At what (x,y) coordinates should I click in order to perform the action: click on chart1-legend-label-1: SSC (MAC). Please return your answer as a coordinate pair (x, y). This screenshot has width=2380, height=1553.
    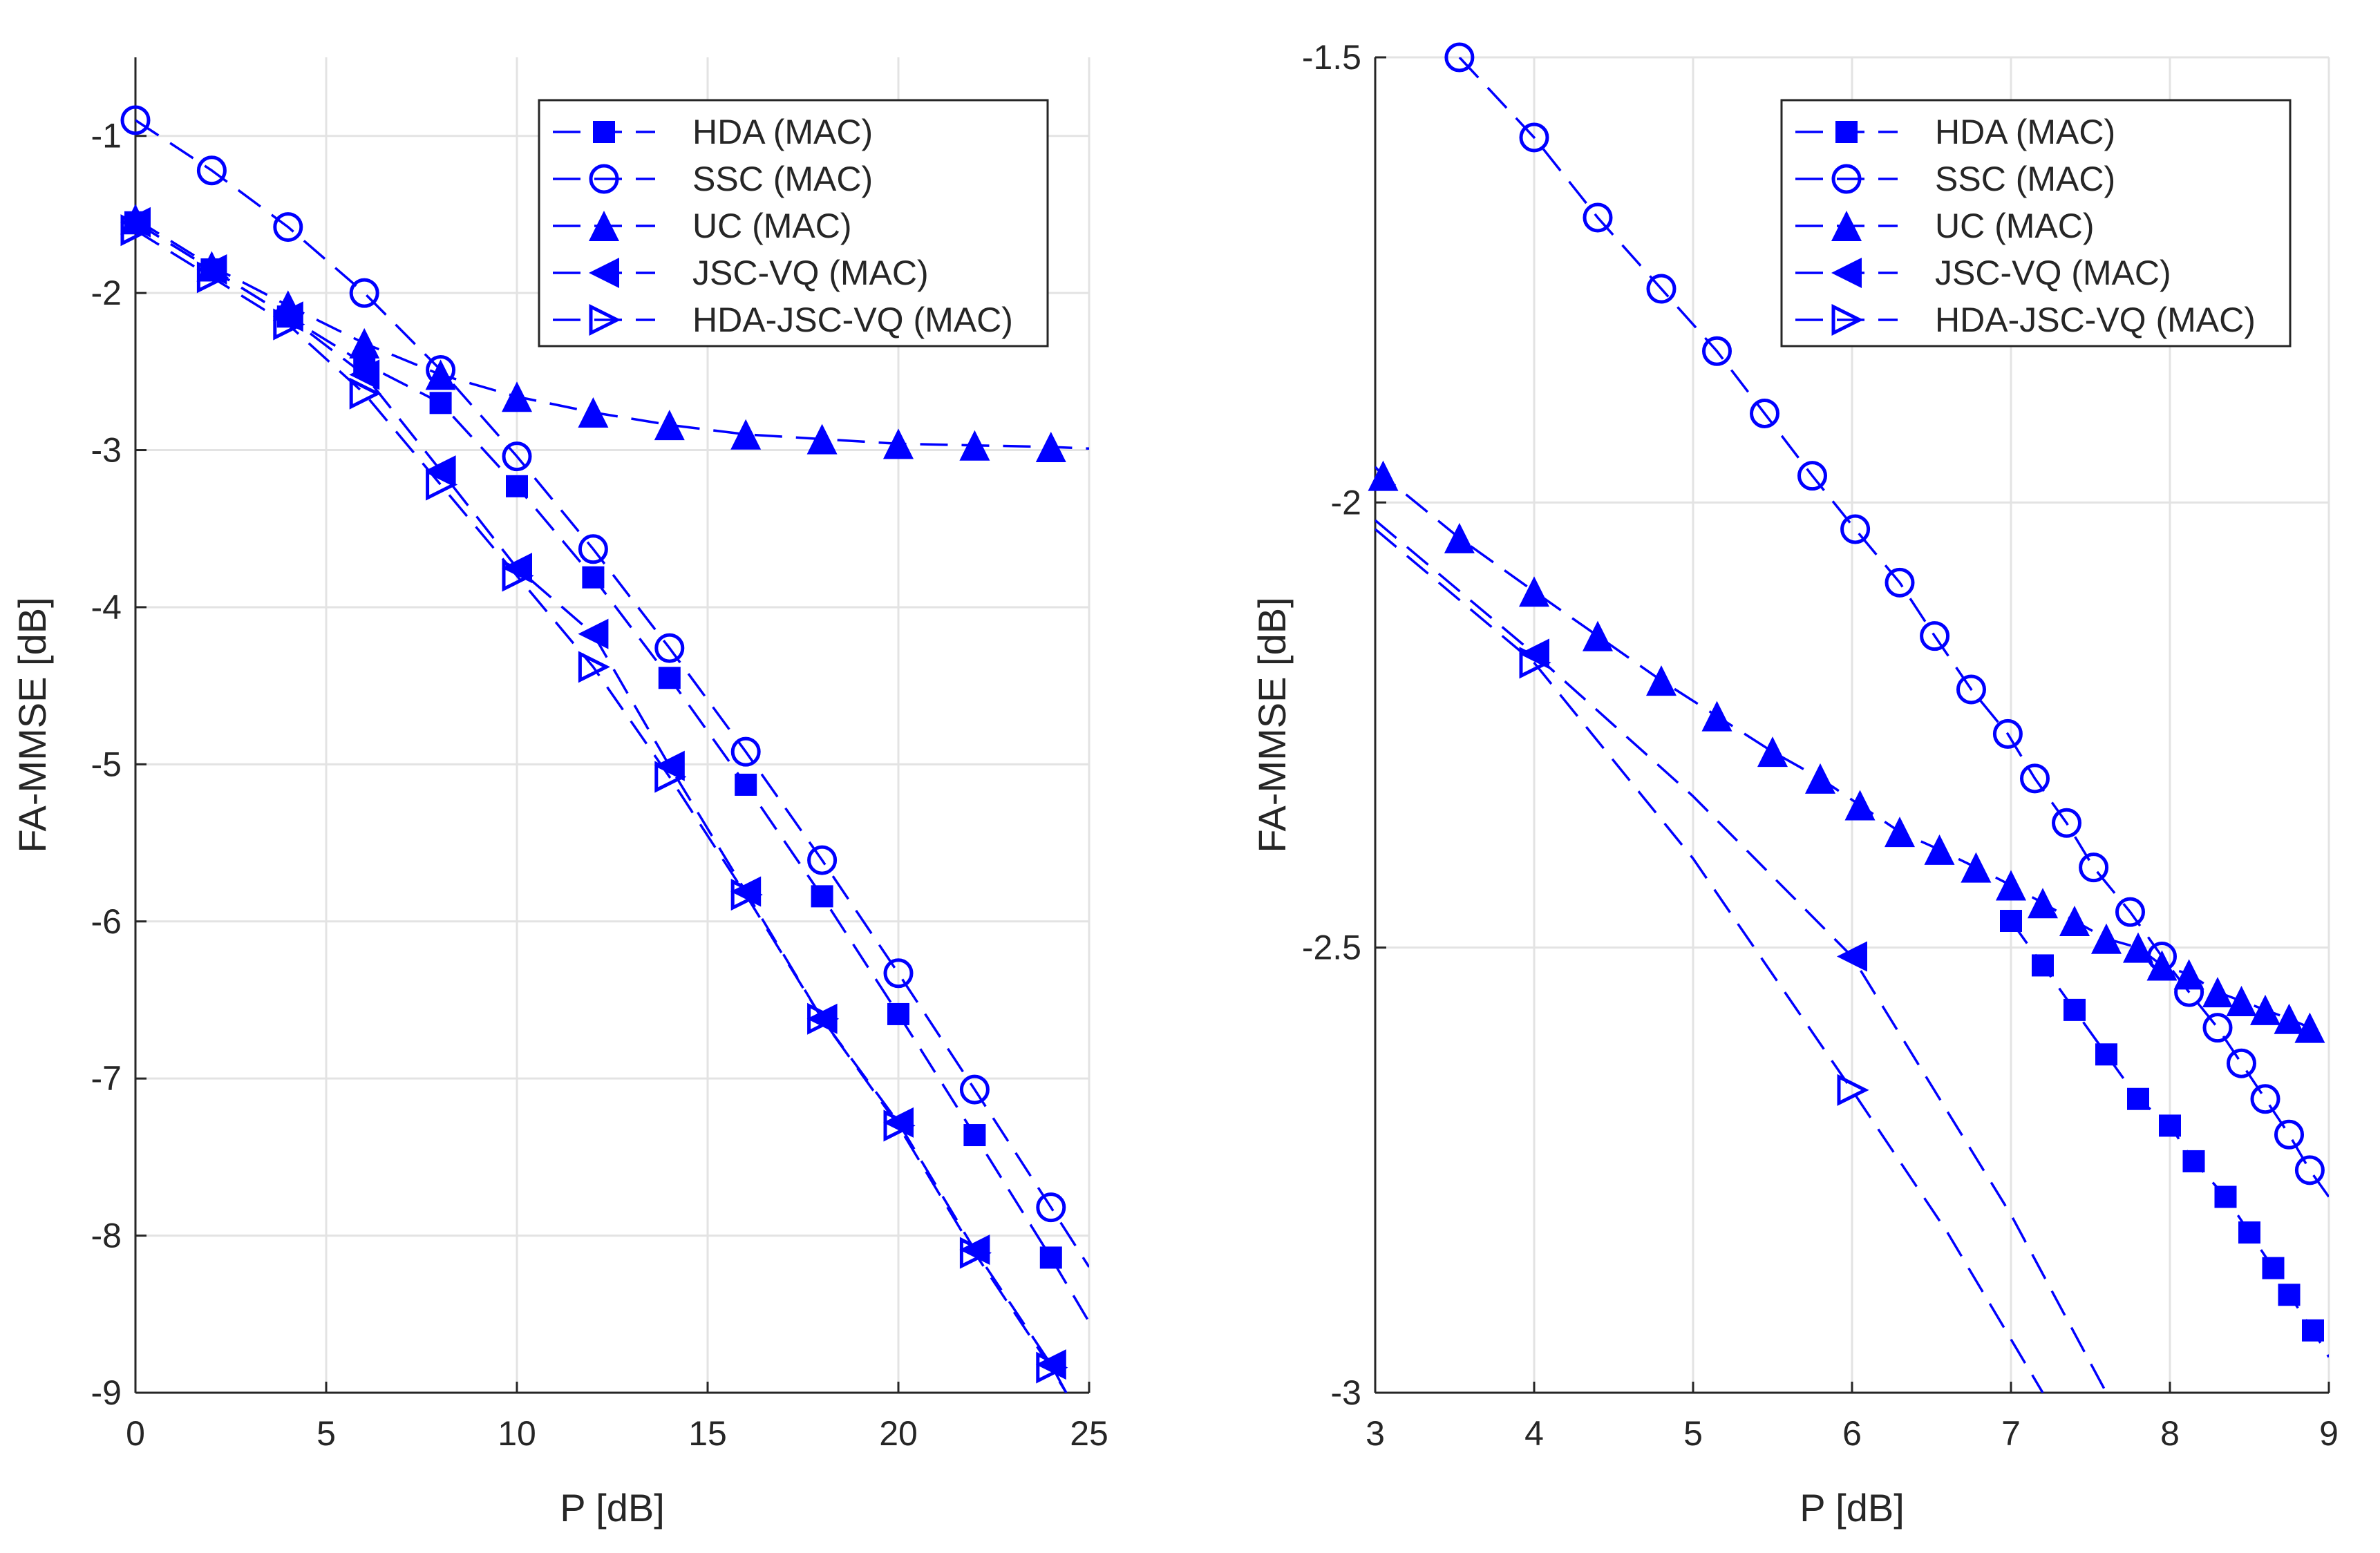
    Looking at the image, I should click on (2025, 179).